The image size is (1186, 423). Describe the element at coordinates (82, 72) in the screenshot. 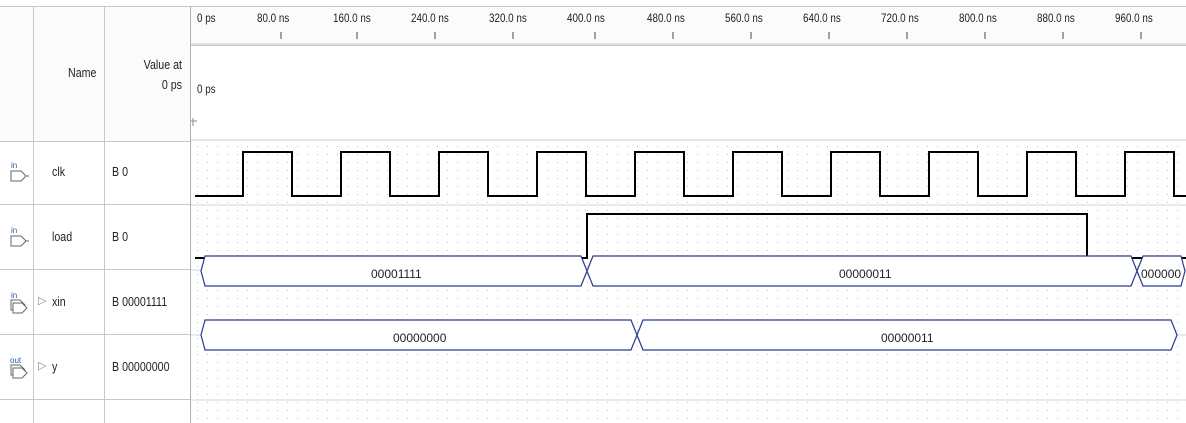

I see `column-name-header: Name` at that location.